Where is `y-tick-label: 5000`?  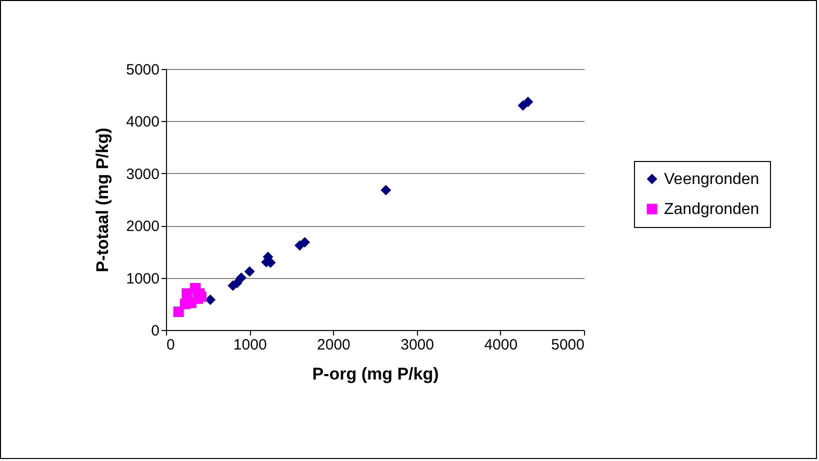
y-tick-label: 5000 is located at coordinates (143, 70).